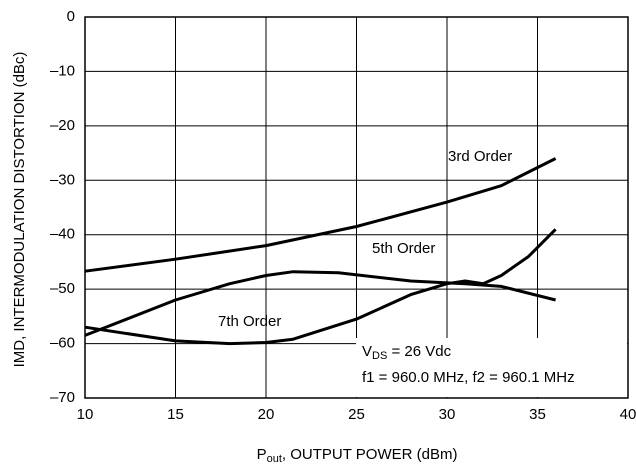 This screenshot has width=636, height=472. What do you see at coordinates (370, 454) in the screenshot?
I see `x-label-rest: , OUTPUT POWER (dBm)` at bounding box center [370, 454].